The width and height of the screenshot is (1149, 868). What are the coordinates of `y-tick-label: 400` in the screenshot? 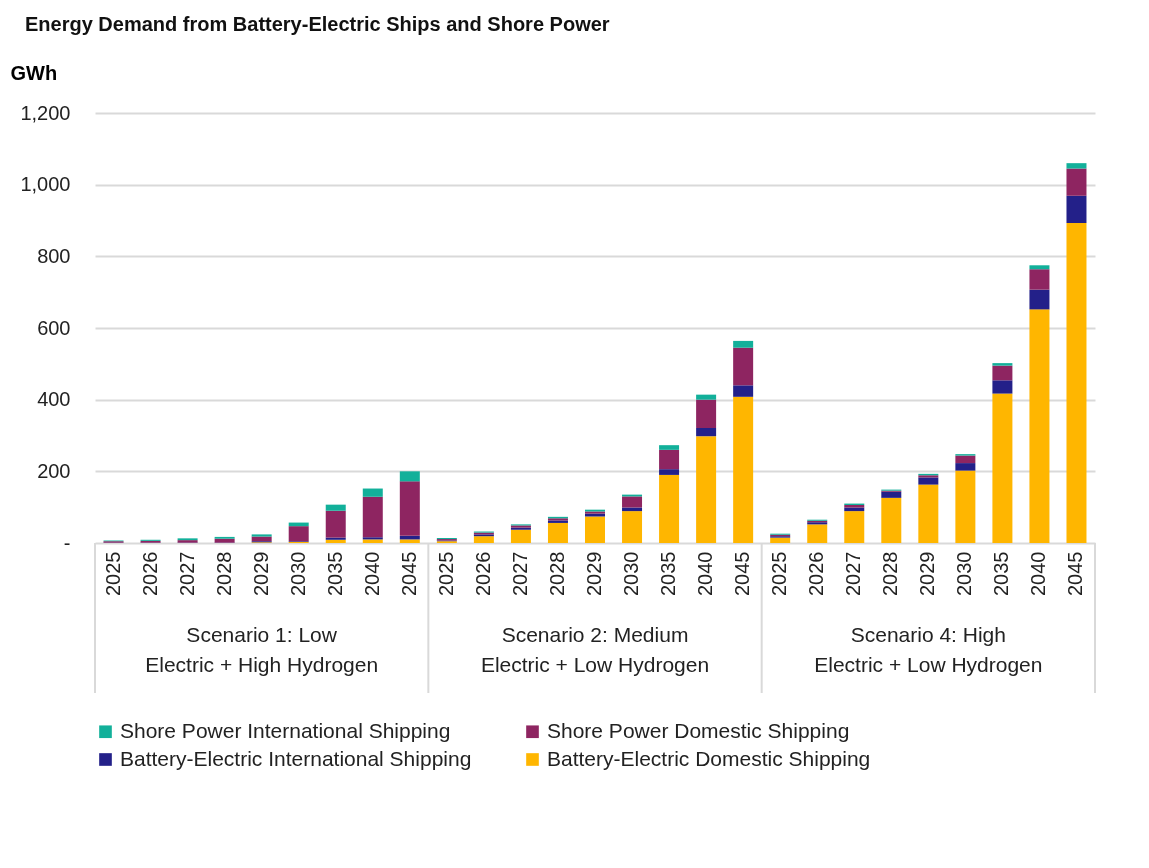 It's located at (54, 399).